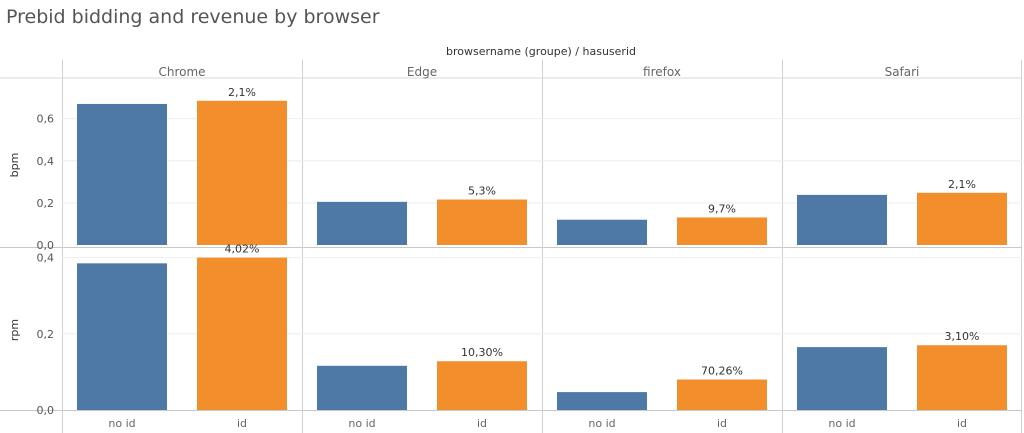 The width and height of the screenshot is (1024, 433). I want to click on data-label-bpm-safari: 2,1%, so click(962, 184).